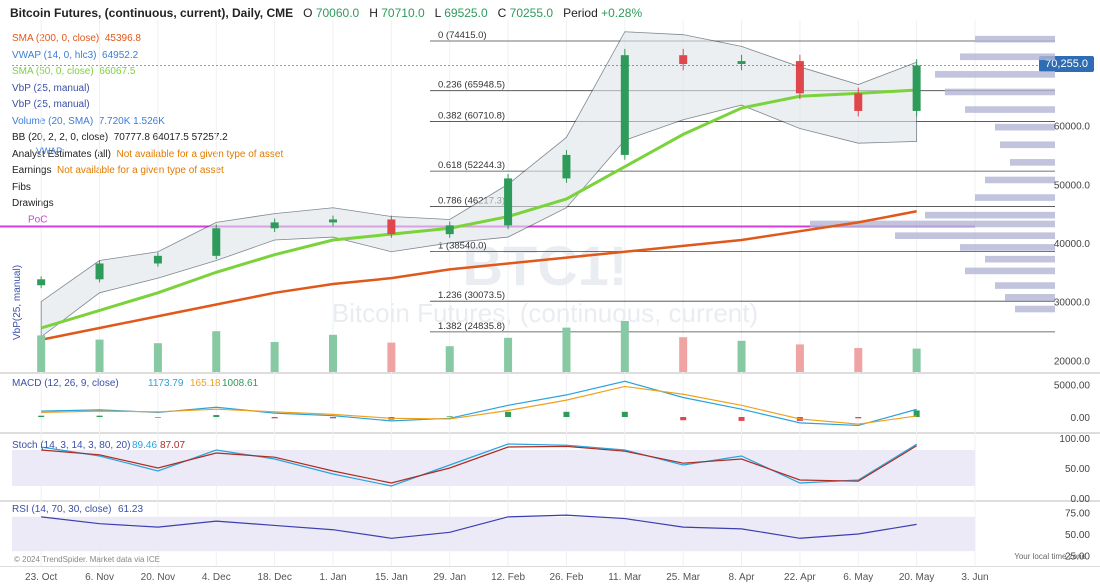 This screenshot has height=586, width=1100. What do you see at coordinates (114, 71) in the screenshot?
I see `indicator-value: 66067.5` at bounding box center [114, 71].